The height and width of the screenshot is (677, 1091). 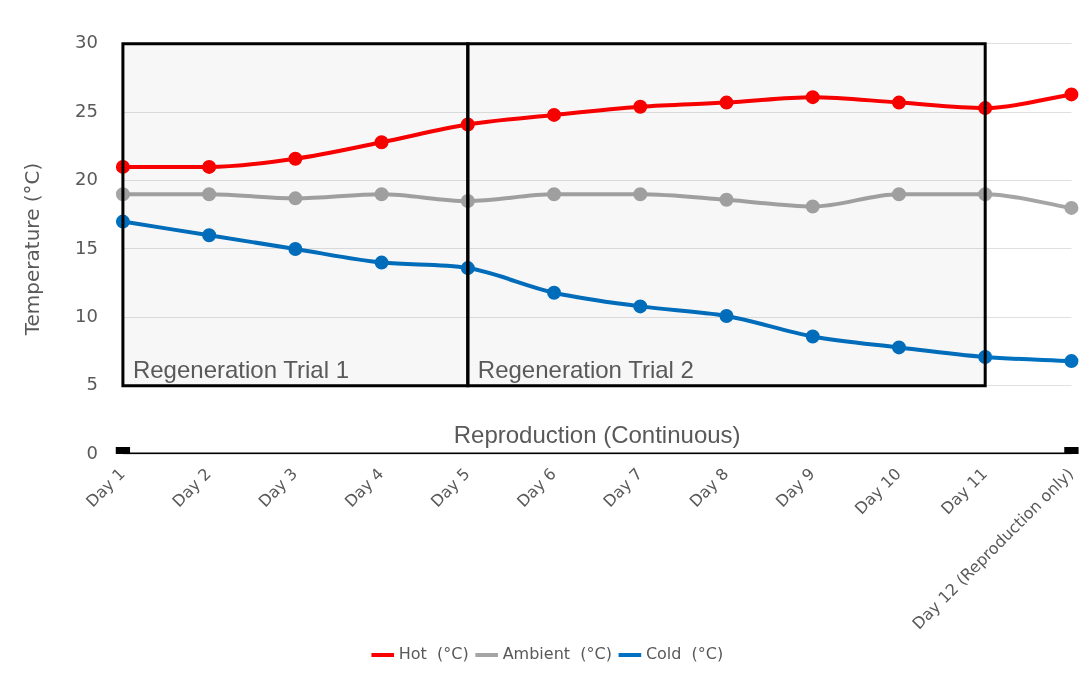 I want to click on x-tick-label: Day 4, so click(x=364, y=487).